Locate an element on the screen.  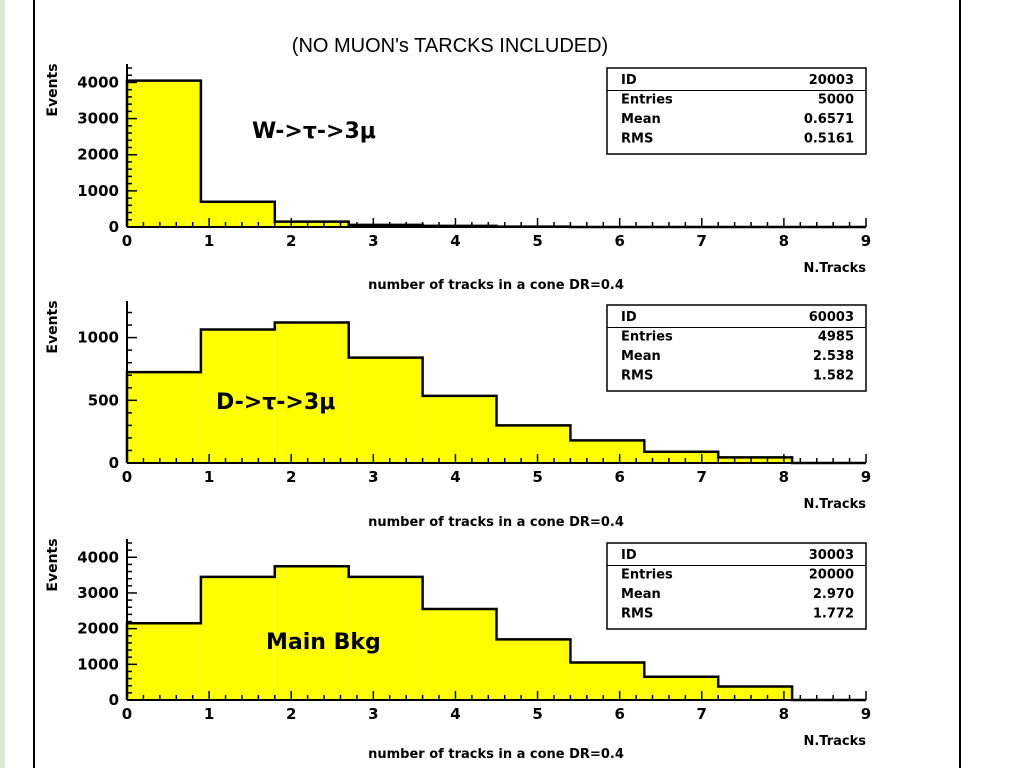
figure-title: (NO MUON's TARCKS INCLUDED) is located at coordinates (450, 46).